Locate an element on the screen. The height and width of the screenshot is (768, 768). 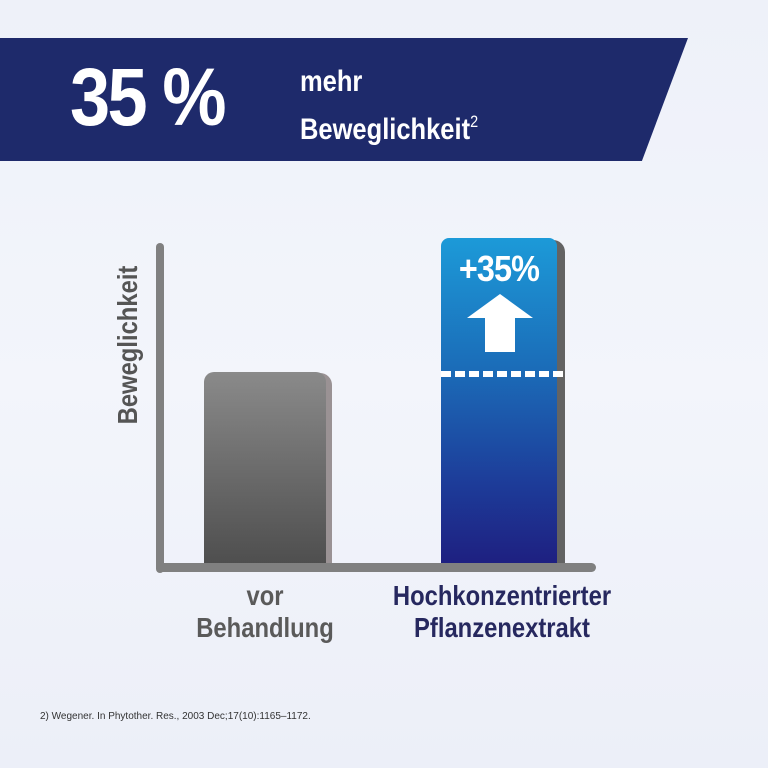
x-label-line: Behandlung is located at coordinates (265, 627).